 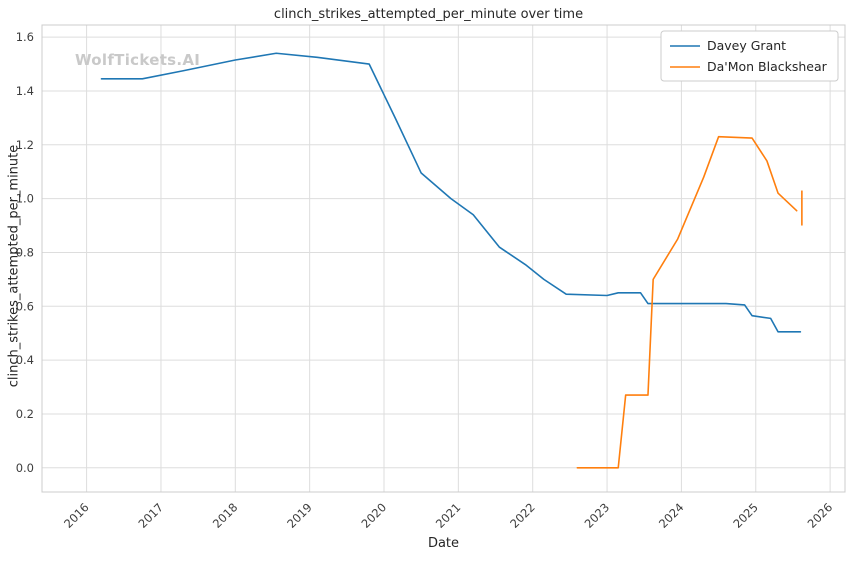 I want to click on x-tick-label: 2018, so click(x=225, y=515).